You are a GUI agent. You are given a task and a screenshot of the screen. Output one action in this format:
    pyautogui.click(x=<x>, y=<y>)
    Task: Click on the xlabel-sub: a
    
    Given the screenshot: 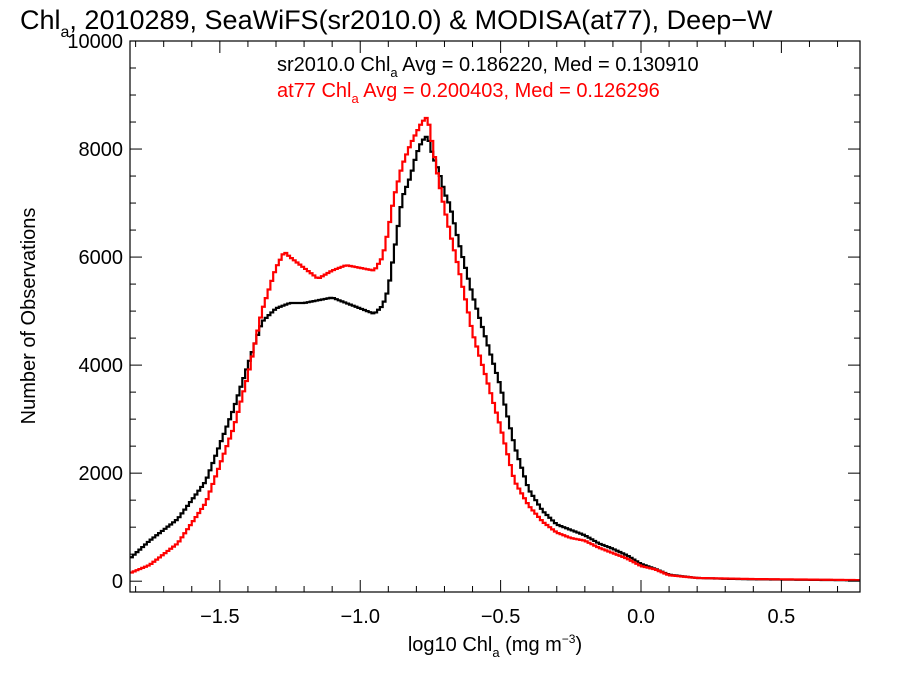 What is the action you would take?
    pyautogui.click(x=496, y=652)
    